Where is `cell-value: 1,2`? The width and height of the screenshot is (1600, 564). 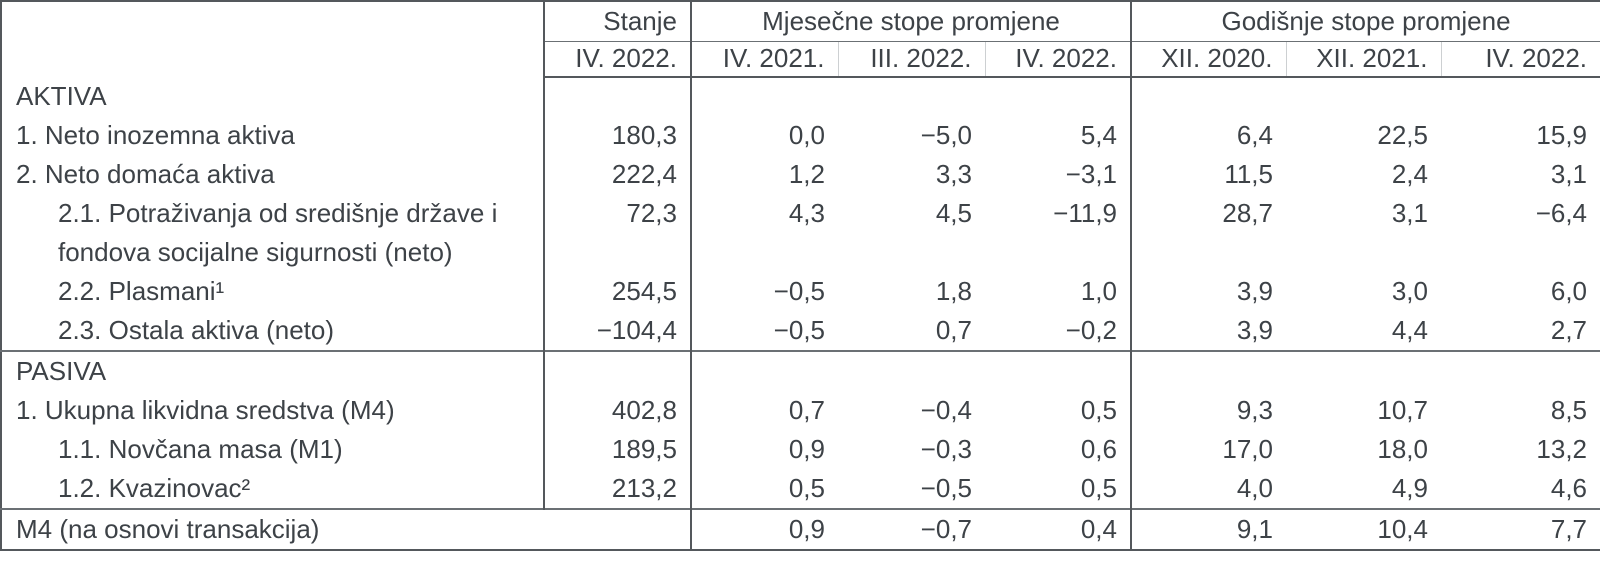 cell-value: 1,2 is located at coordinates (806, 174).